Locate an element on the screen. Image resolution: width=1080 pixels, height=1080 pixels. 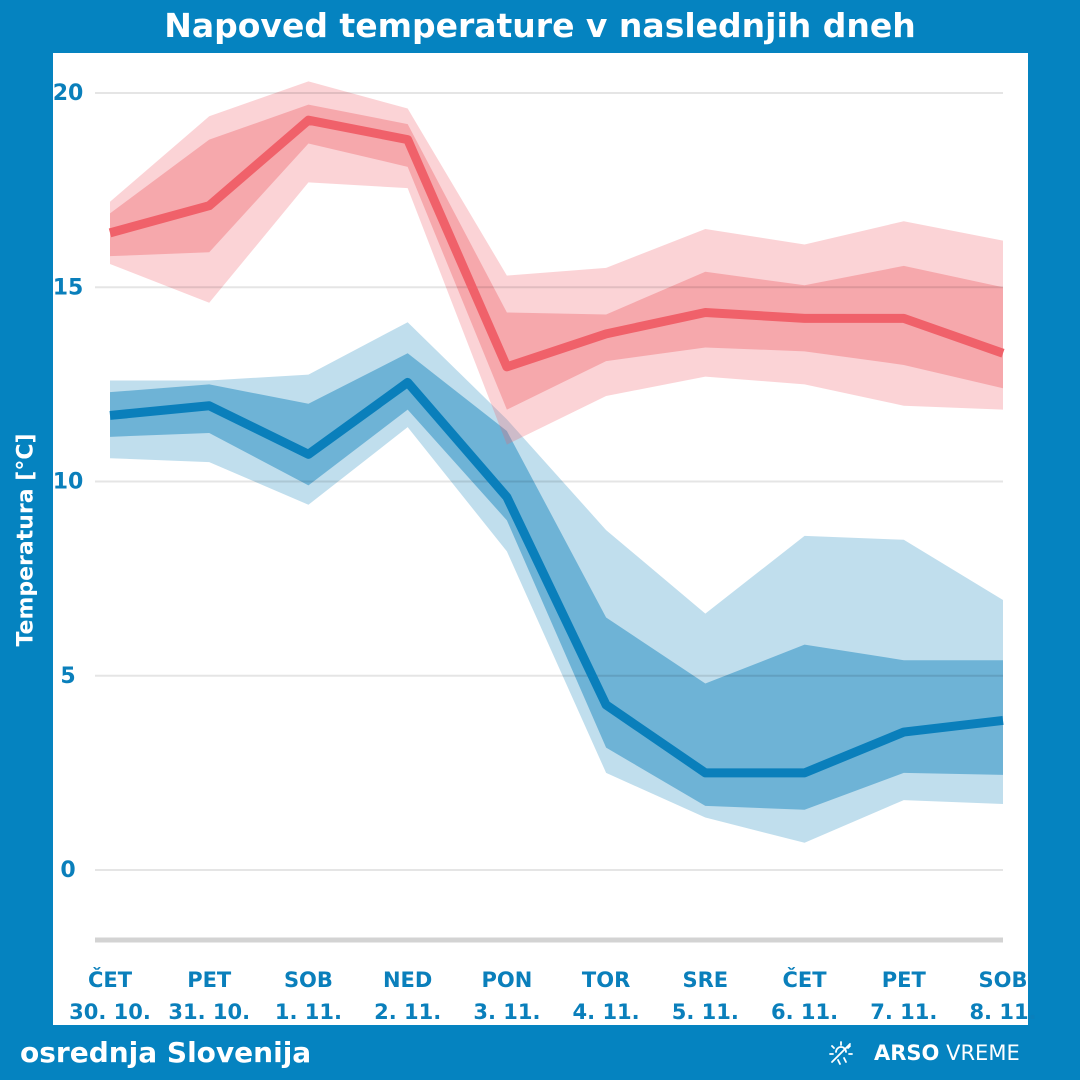
logo-product: VREME is located at coordinates (983, 1053).